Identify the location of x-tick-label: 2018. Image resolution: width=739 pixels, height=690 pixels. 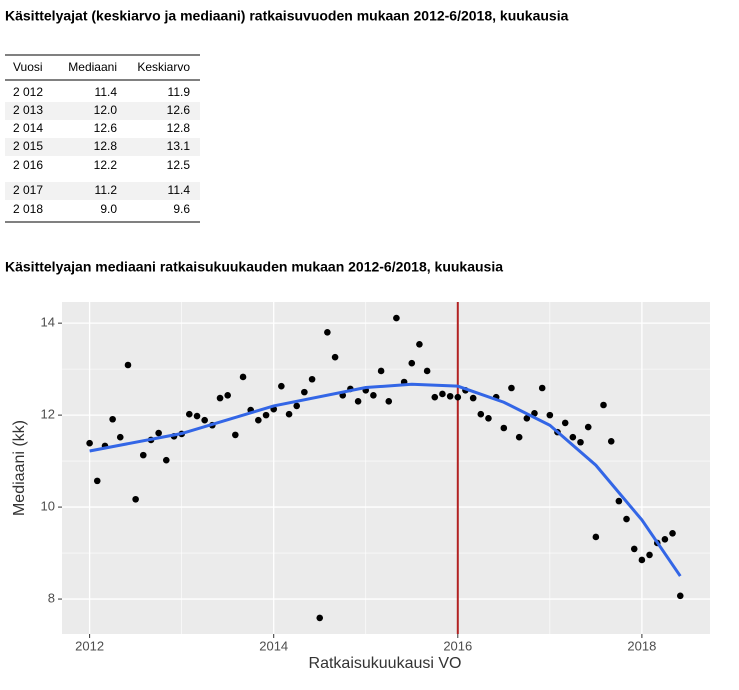
(641, 645).